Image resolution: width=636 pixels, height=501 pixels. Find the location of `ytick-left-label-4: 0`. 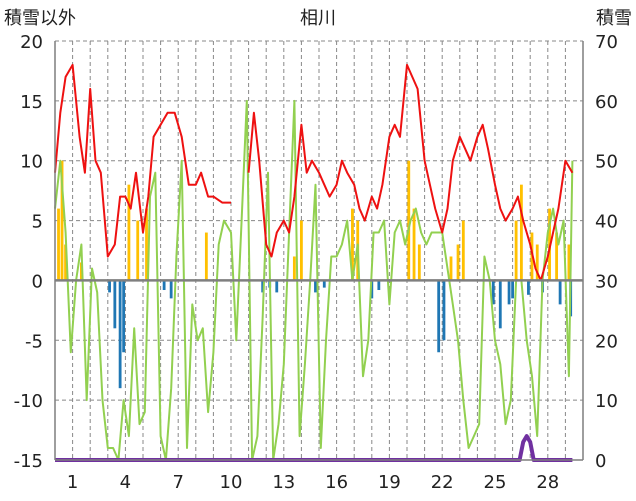

ytick-left-label-4: 0 is located at coordinates (37, 281).